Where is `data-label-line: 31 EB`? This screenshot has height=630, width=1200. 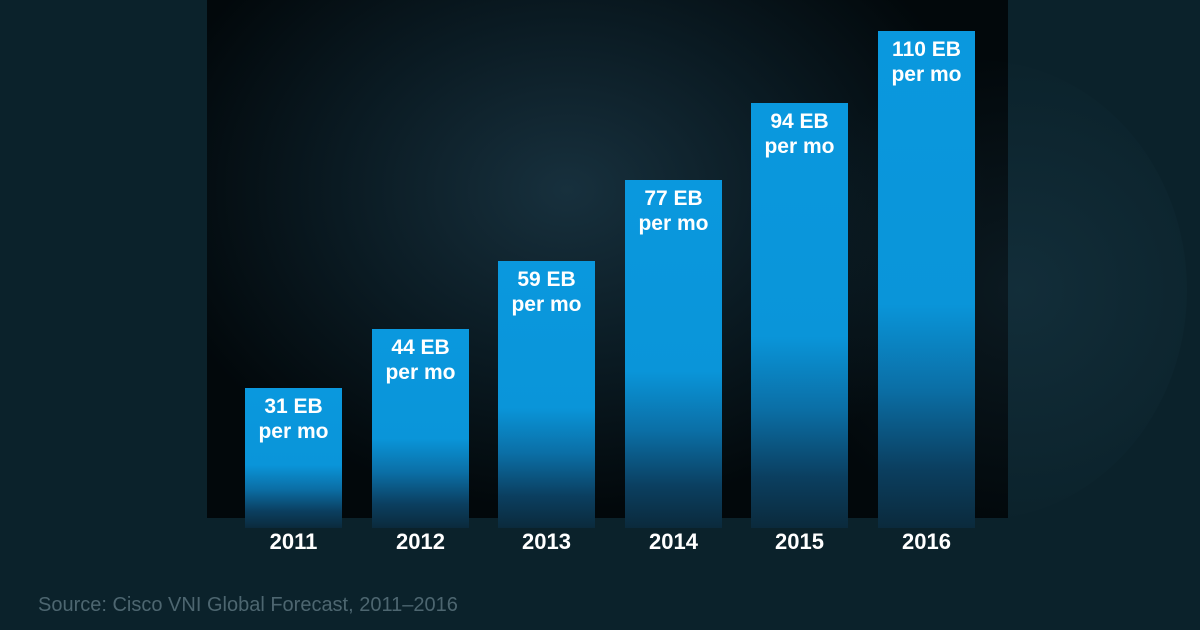 data-label-line: 31 EB is located at coordinates (293, 406).